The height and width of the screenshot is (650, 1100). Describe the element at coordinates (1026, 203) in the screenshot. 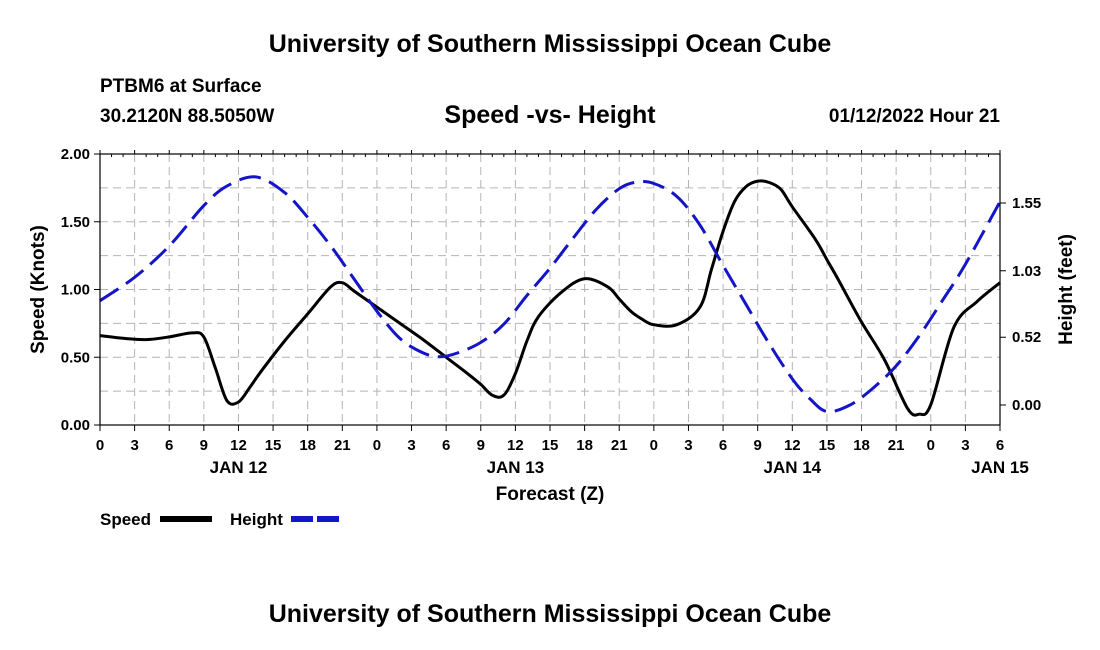

I see `y-right-tick-label: 1.55` at that location.